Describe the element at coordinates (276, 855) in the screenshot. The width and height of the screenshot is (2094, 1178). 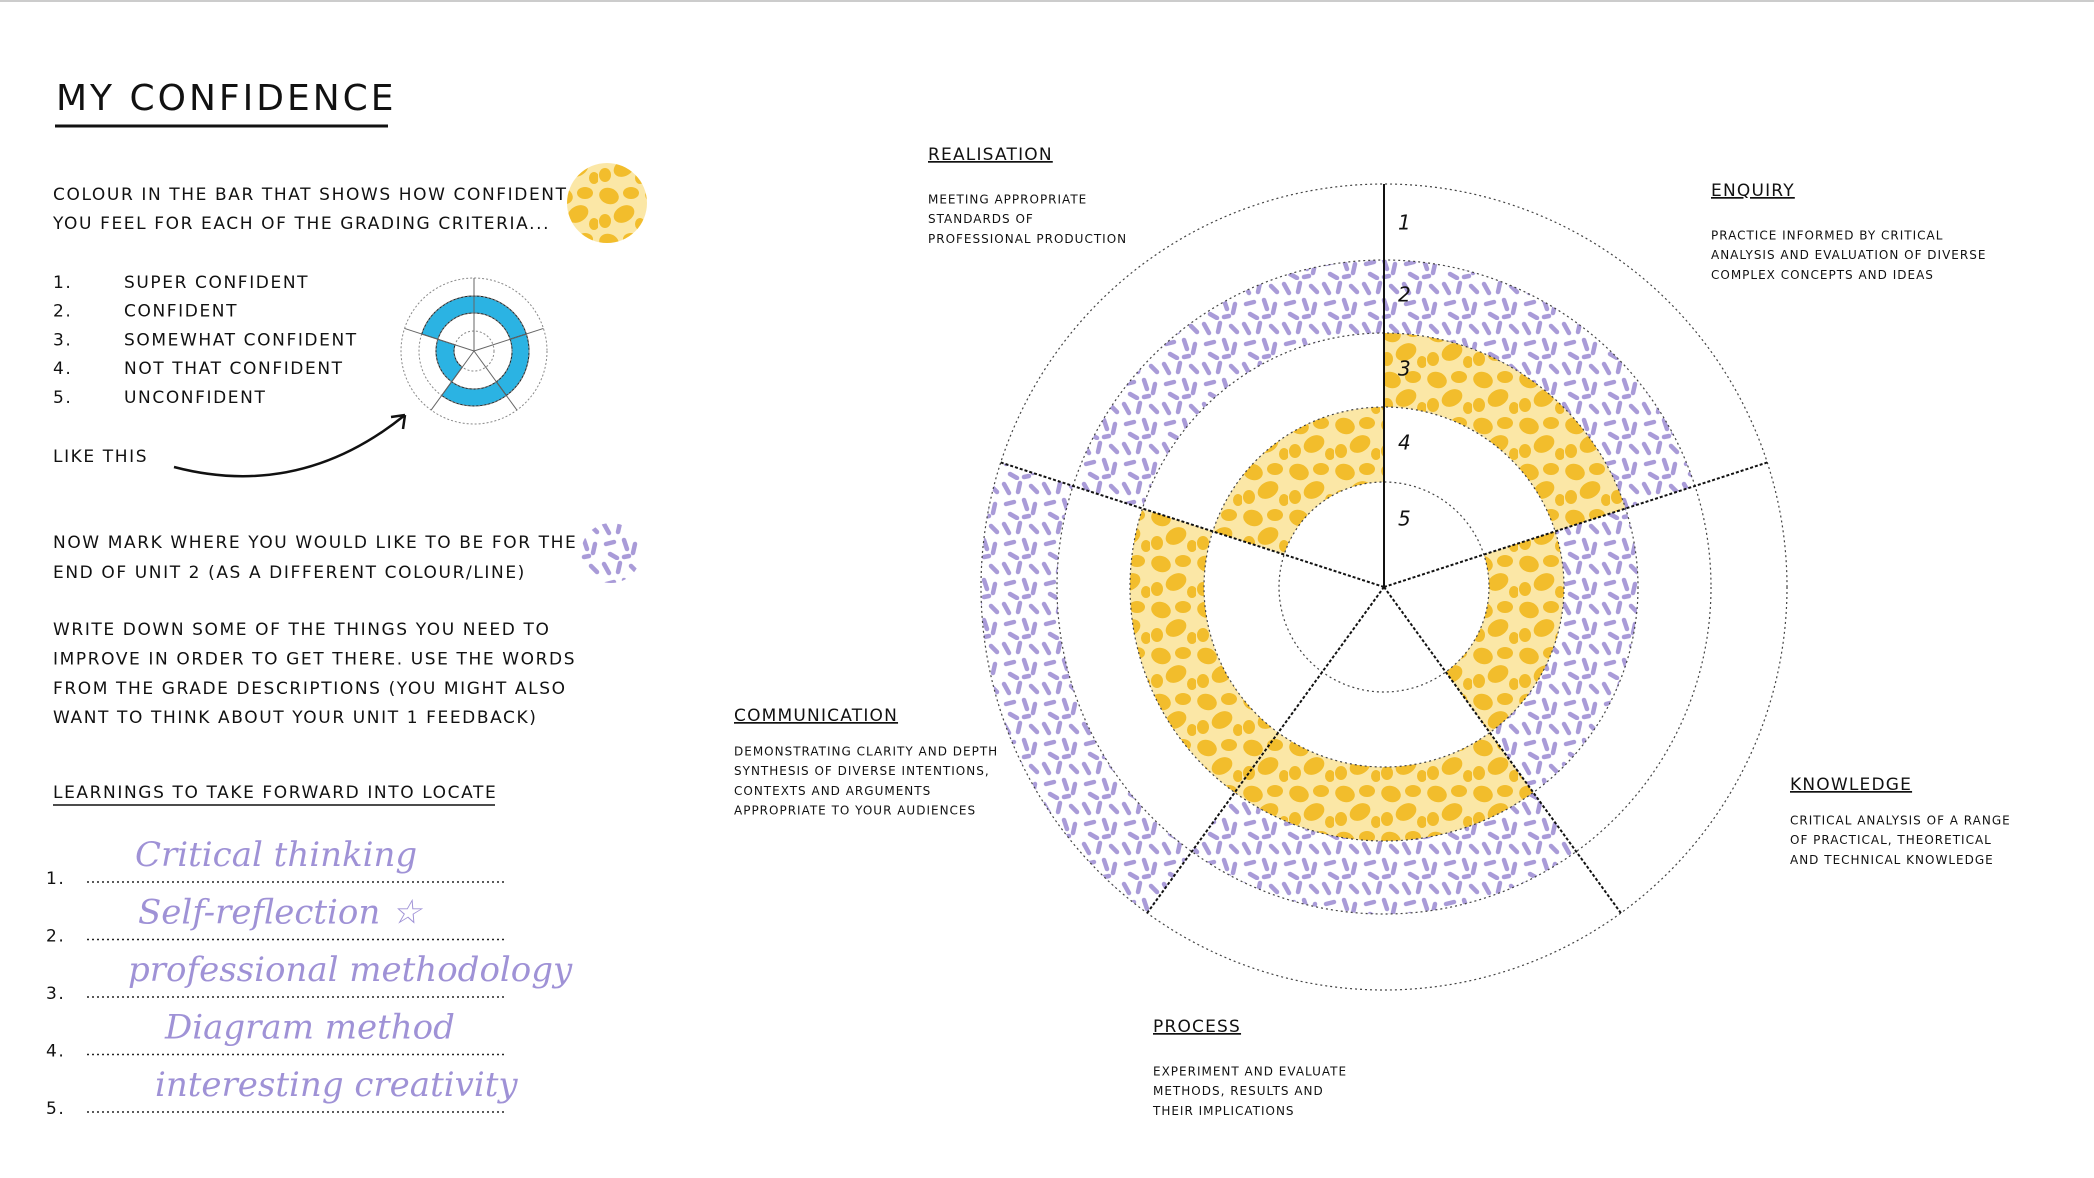
I see `handwritten-entry: Critical thinking` at that location.